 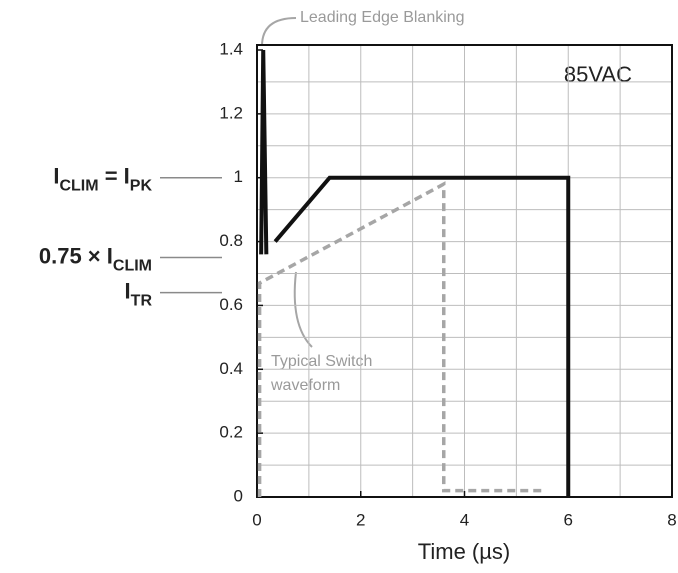 What do you see at coordinates (141, 185) in the screenshot?
I see `reference-label-part: PK` at bounding box center [141, 185].